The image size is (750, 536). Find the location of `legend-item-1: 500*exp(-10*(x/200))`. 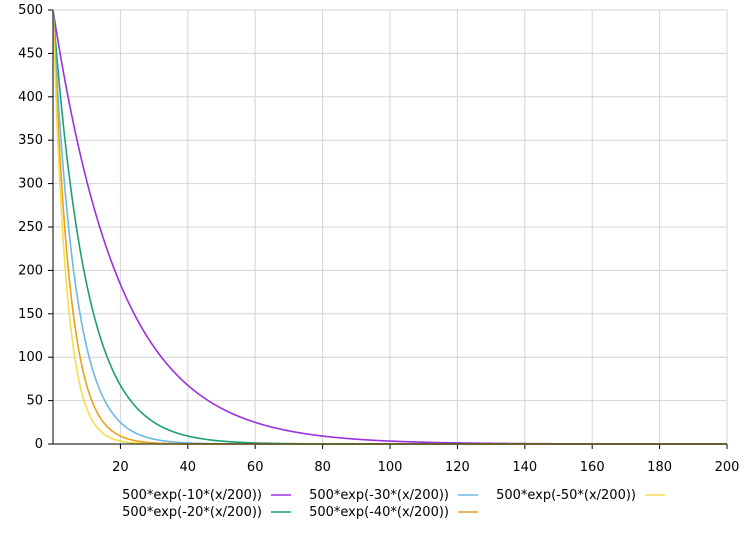

legend-item-1: 500*exp(-10*(x/200)) is located at coordinates (206, 495).